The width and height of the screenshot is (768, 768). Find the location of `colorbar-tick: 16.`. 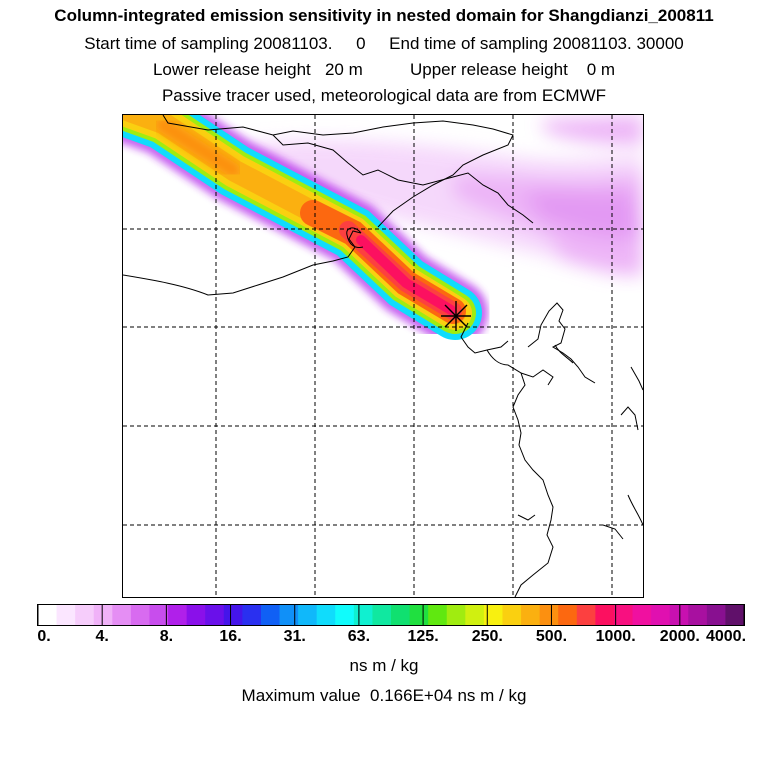

colorbar-tick: 16. is located at coordinates (230, 636).